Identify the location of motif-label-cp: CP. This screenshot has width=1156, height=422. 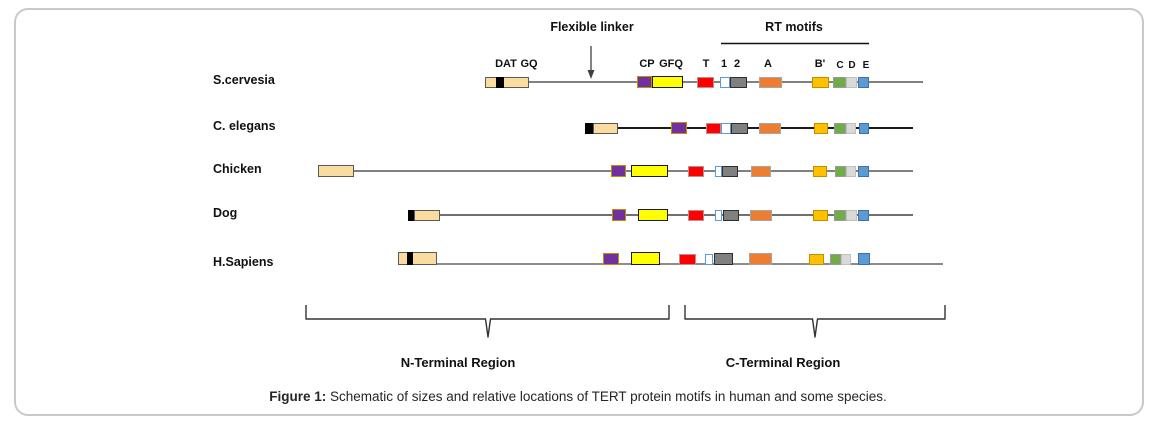
(647, 64).